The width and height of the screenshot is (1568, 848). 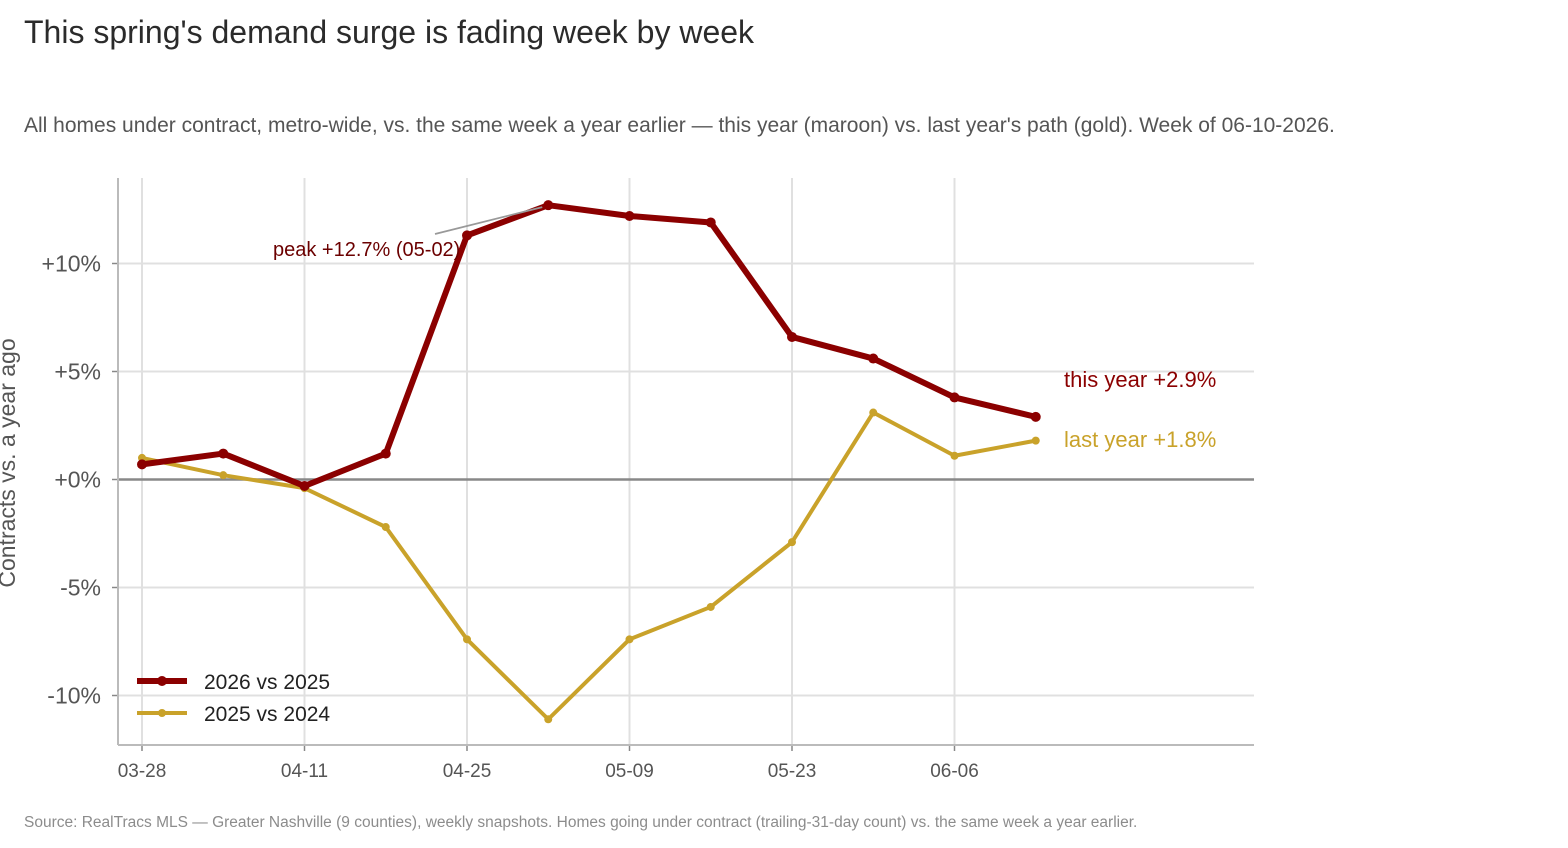 What do you see at coordinates (77, 480) in the screenshot?
I see `y-tick-label: +0%` at bounding box center [77, 480].